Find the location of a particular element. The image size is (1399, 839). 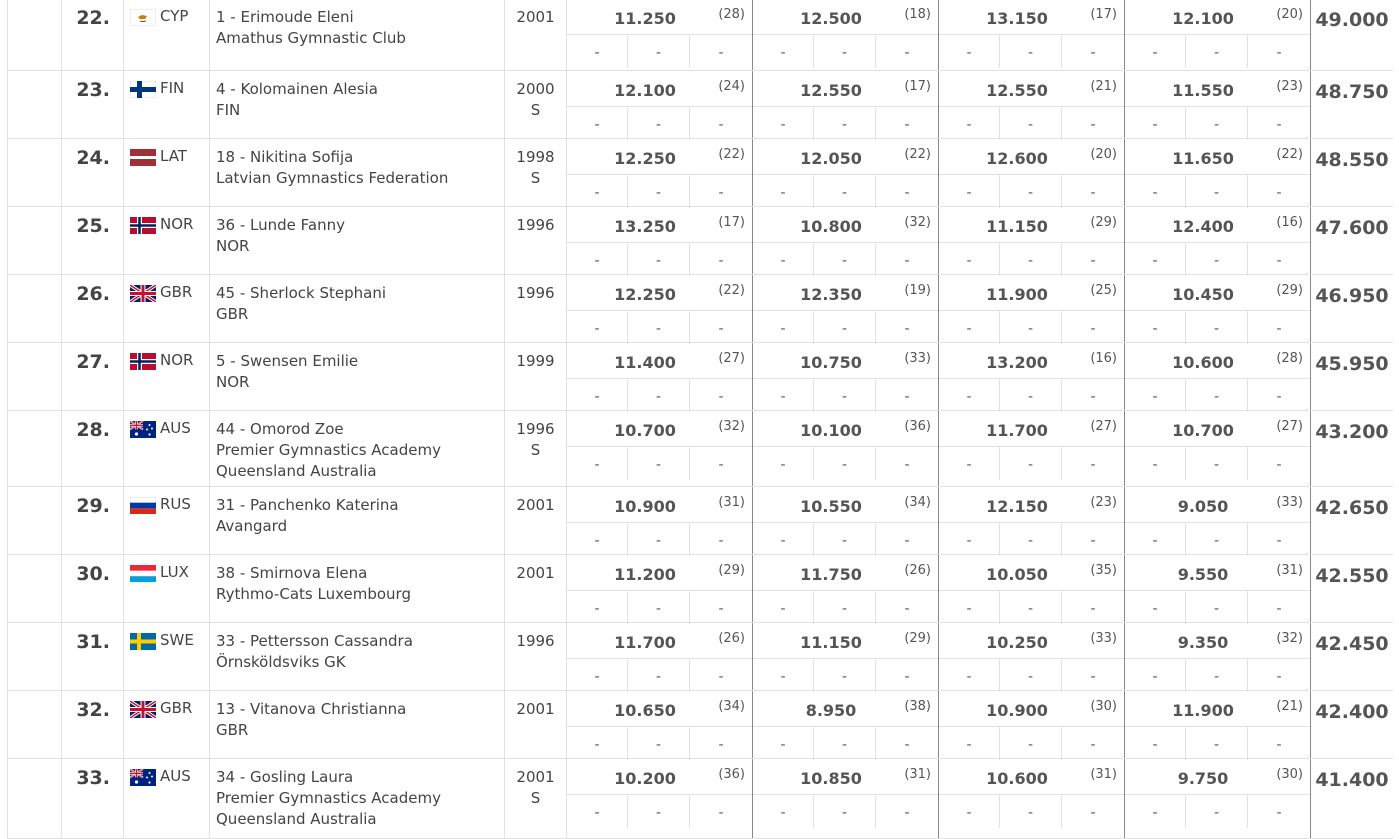

gymnast-name: 34 - Gosling Laura is located at coordinates (285, 777).